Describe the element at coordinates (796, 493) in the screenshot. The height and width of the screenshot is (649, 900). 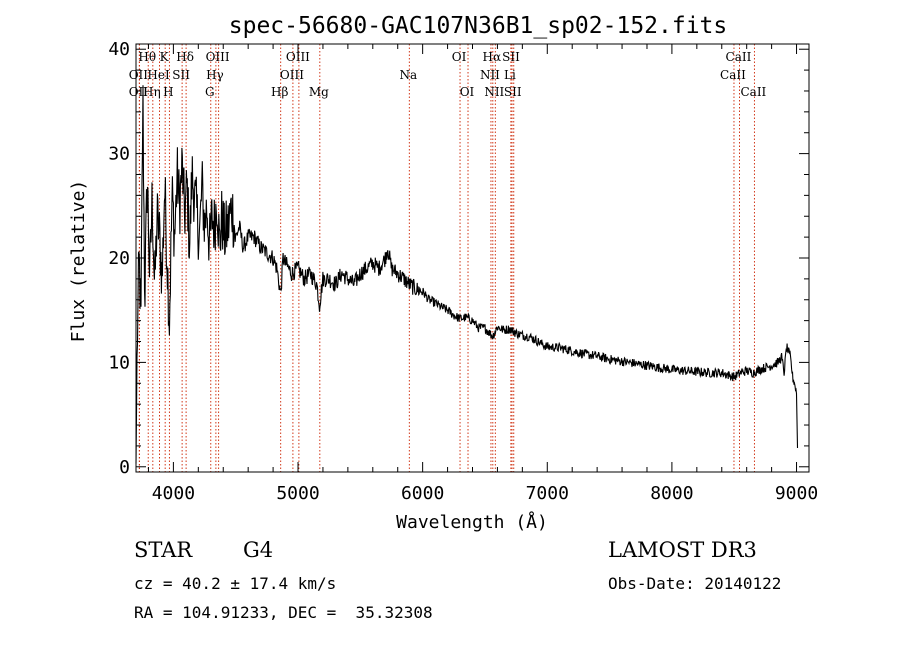
I see `x-tick-label: 9000` at that location.